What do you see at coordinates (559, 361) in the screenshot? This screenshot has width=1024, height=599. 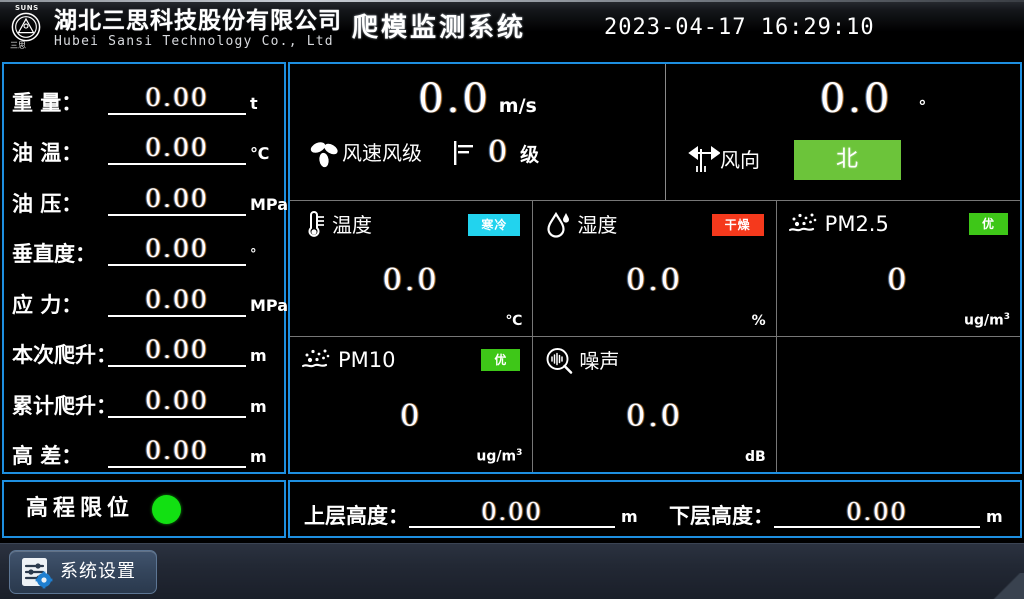 I see `noise-meter-icon` at bounding box center [559, 361].